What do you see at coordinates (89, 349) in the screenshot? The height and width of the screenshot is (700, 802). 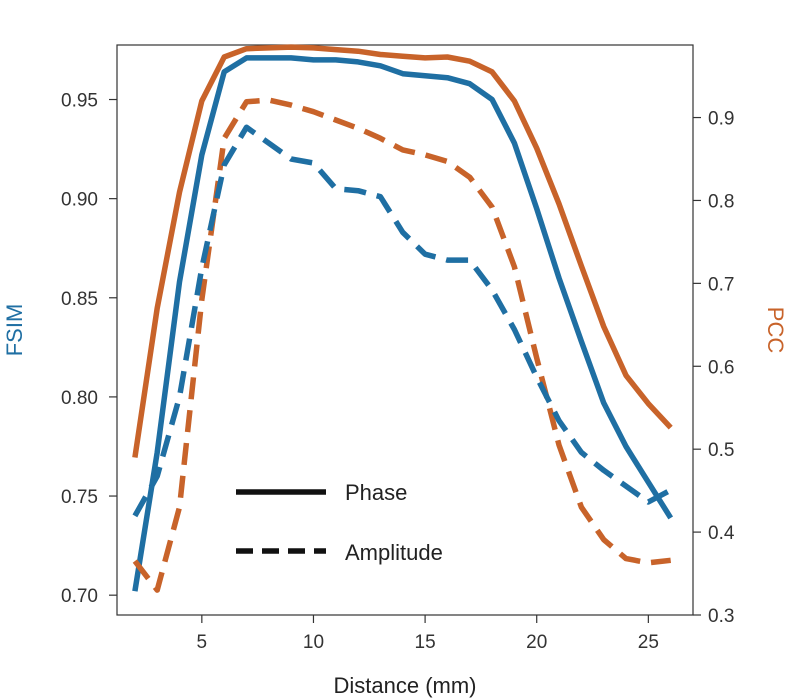 I see `left-y-axis-ticks: 0.70 0.75 0.80 0.85 0.90 0.95` at bounding box center [89, 349].